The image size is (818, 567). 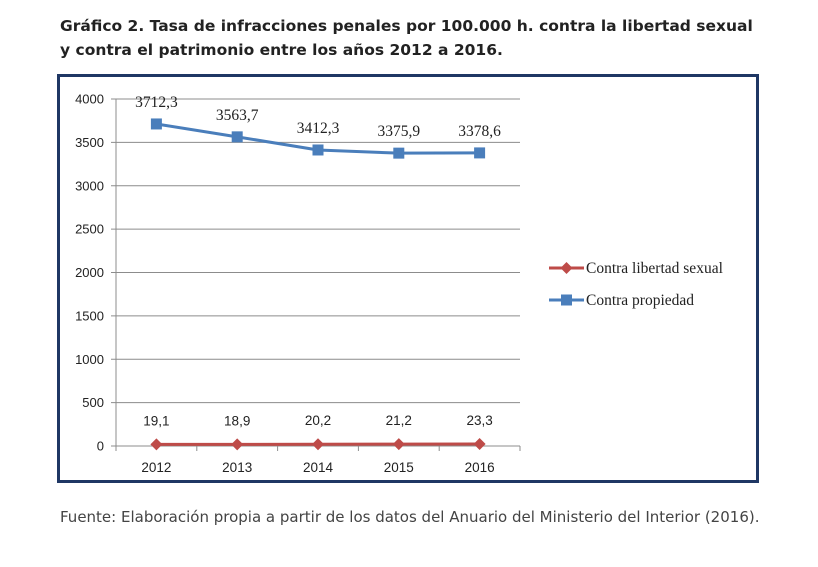 I want to click on data-label: 3378,6, so click(x=479, y=131).